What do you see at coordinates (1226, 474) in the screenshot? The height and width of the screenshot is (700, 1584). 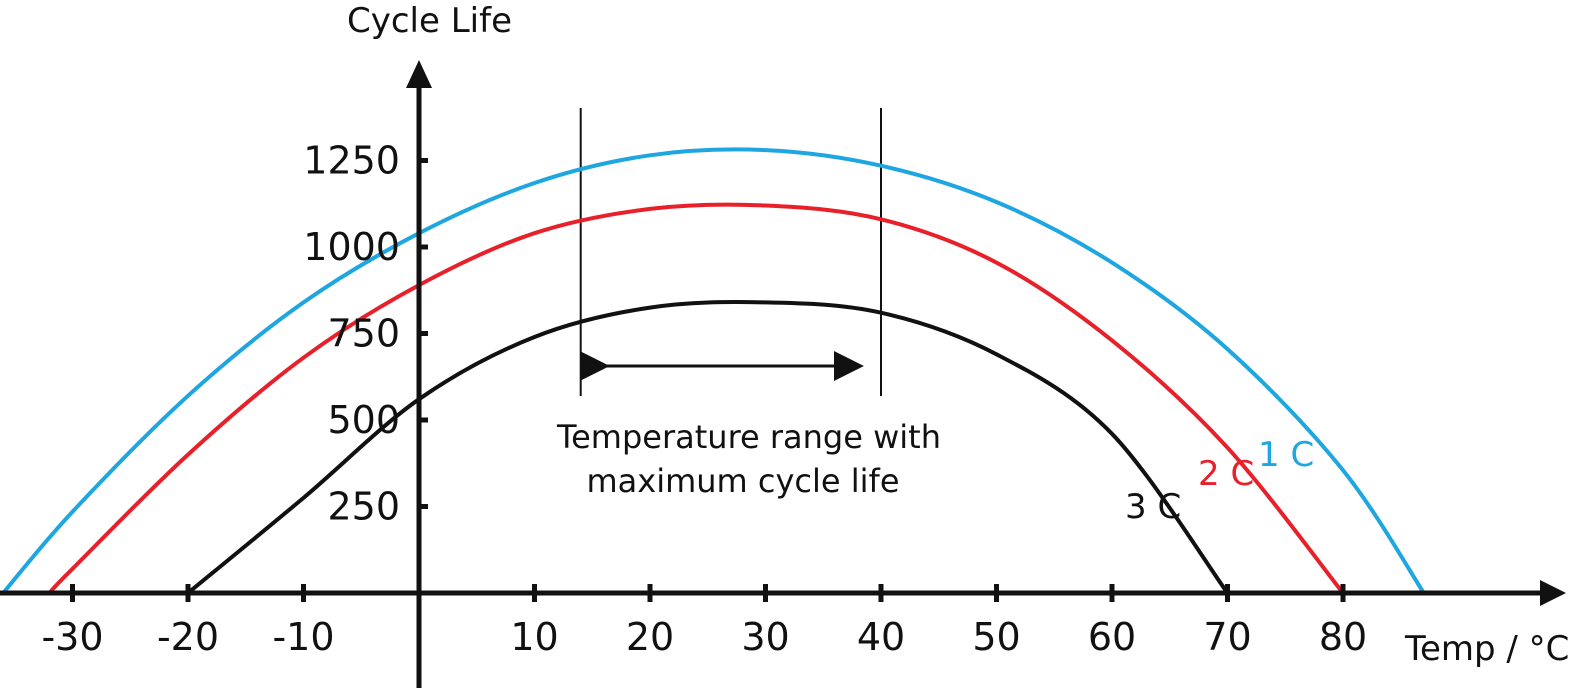 I see `series-label-2c: 2 C` at bounding box center [1226, 474].